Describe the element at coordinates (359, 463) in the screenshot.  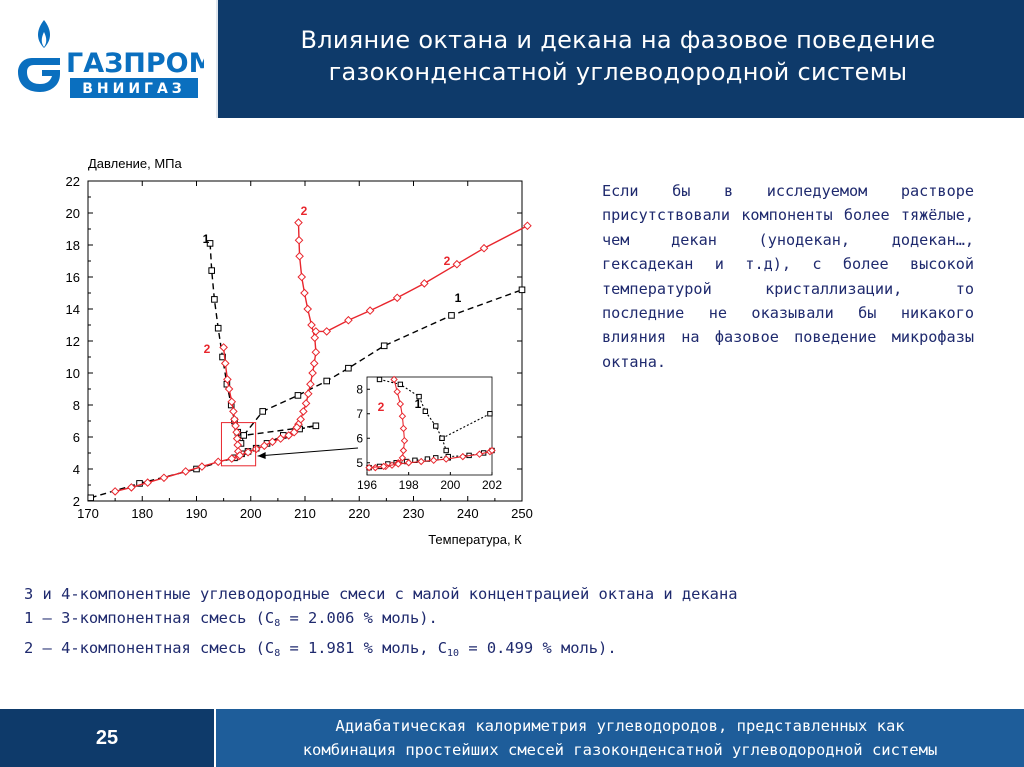
I see `inset-y-tick-label: 5` at that location.